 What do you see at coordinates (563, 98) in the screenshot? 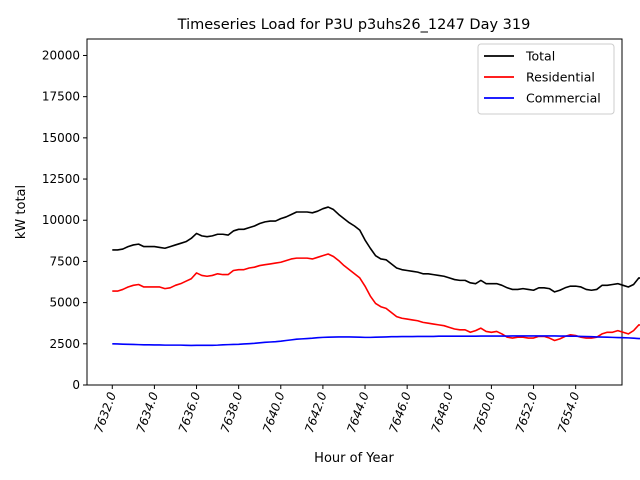
I see `legend-label-commercial: Commercial` at bounding box center [563, 98].